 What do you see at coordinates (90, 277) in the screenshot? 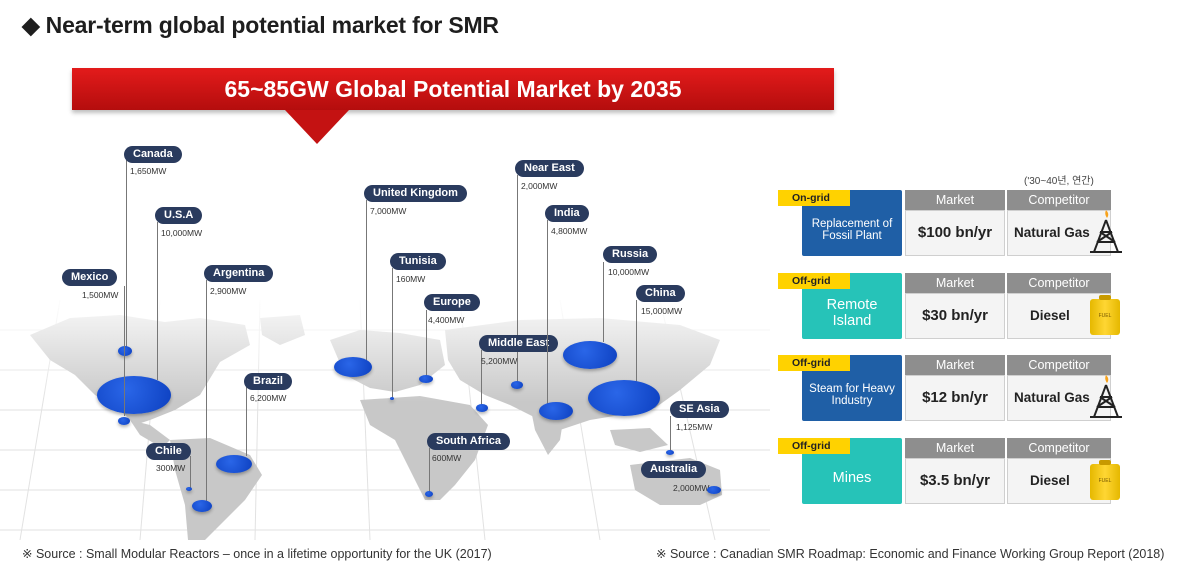
I see `pin-label-mexico: Mexico` at bounding box center [90, 277].